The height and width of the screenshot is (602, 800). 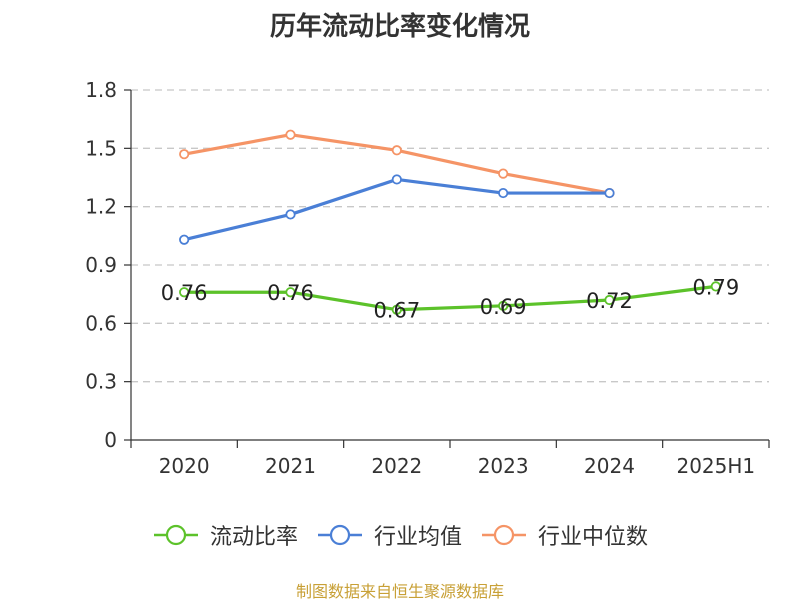 What do you see at coordinates (101, 382) in the screenshot?
I see `y-tick-label: 0.3` at bounding box center [101, 382].